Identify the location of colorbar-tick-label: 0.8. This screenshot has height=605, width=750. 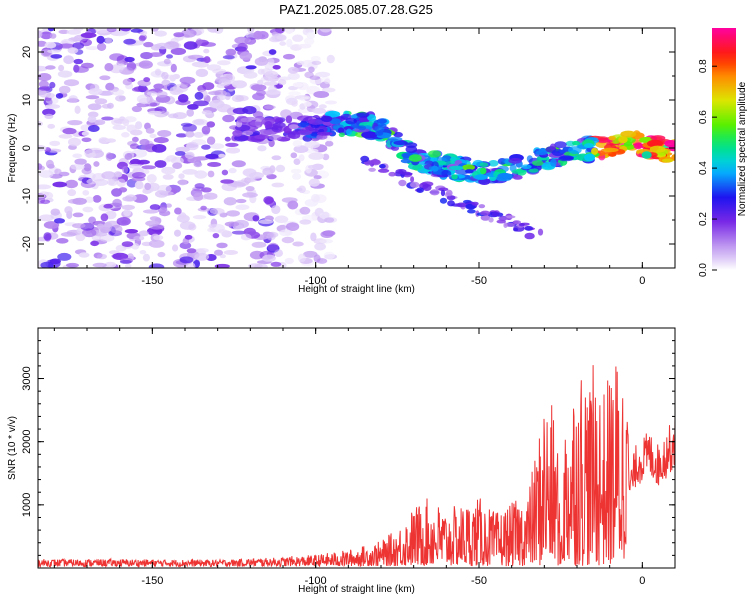
(703, 66).